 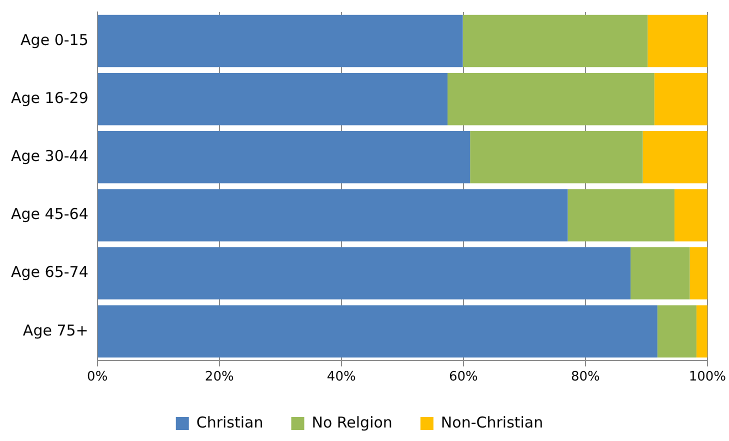 I want to click on y-tick-label: Age 45-64, so click(x=49, y=214).